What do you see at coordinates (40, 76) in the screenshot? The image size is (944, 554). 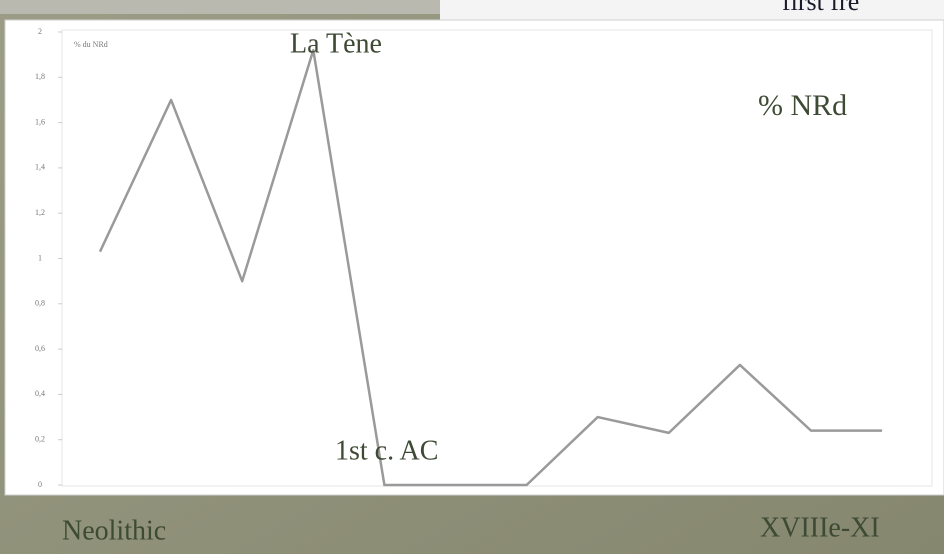 I see `y-tick-label: 1,8` at bounding box center [40, 76].